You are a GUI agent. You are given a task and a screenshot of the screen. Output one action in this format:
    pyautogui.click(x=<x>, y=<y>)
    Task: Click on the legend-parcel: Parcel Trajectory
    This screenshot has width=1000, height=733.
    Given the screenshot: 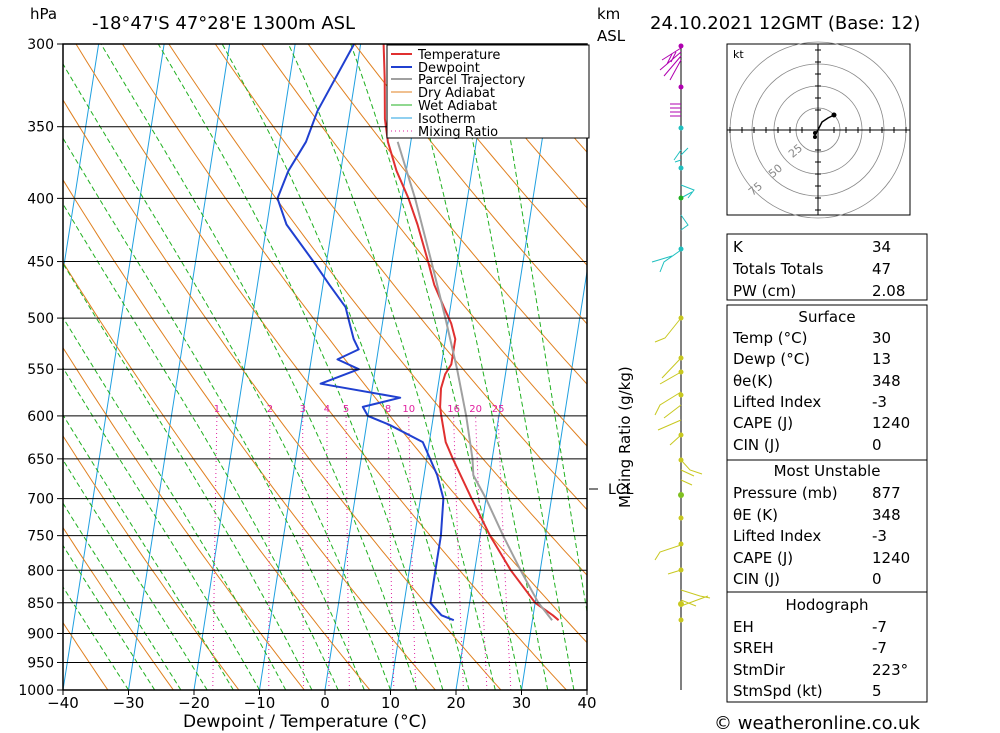 What is the action you would take?
    pyautogui.click(x=472, y=80)
    